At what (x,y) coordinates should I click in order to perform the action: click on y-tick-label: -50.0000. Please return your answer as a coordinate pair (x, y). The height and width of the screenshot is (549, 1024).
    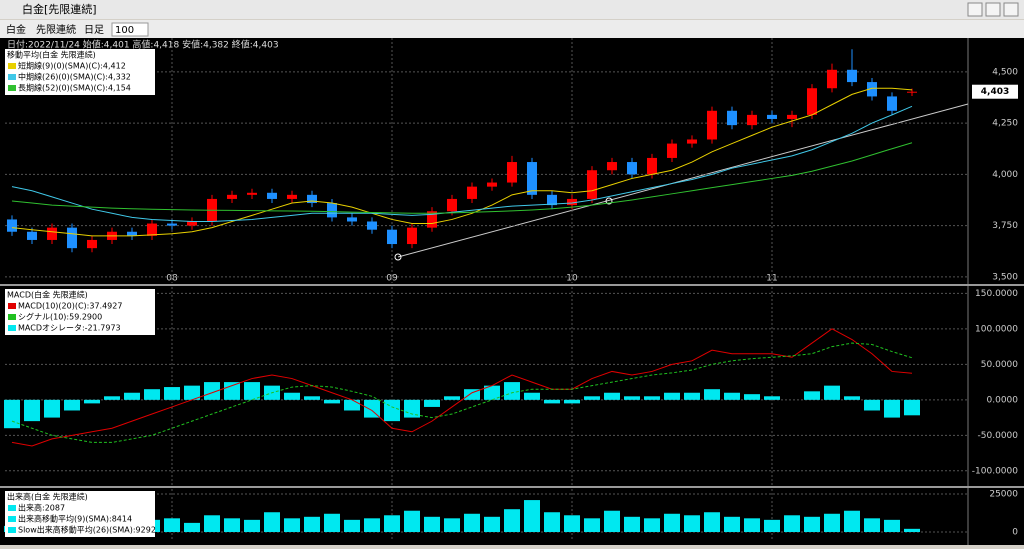
    Looking at the image, I should click on (998, 436).